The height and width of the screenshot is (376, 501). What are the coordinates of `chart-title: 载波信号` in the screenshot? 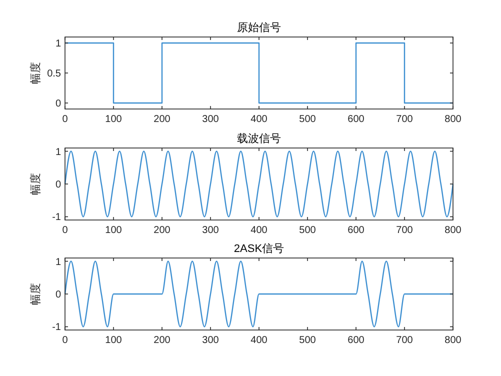 It's located at (259, 138).